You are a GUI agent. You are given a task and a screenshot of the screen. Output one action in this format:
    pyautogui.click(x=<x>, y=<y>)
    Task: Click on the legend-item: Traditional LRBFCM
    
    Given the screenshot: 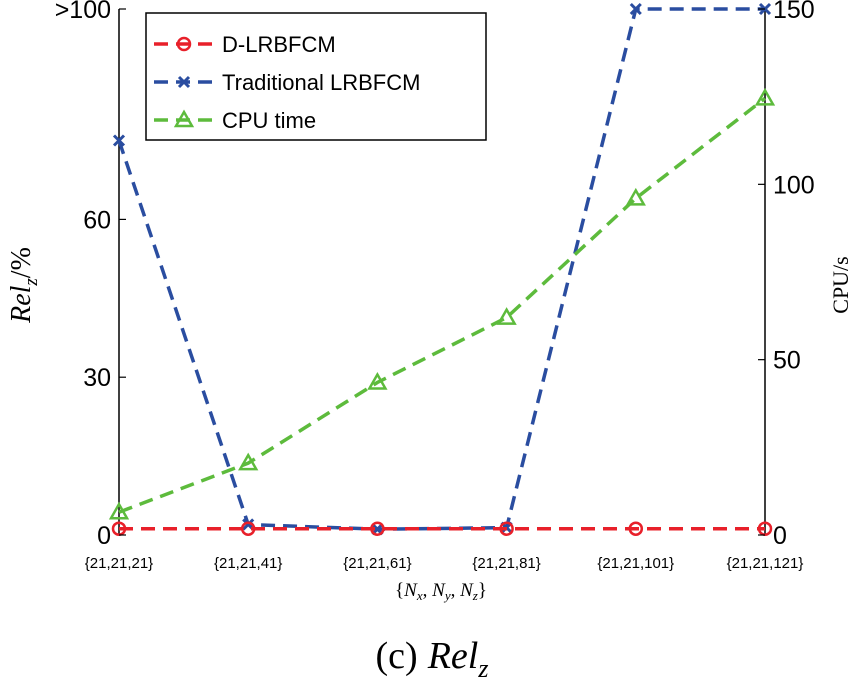 What is the action you would take?
    pyautogui.click(x=287, y=82)
    